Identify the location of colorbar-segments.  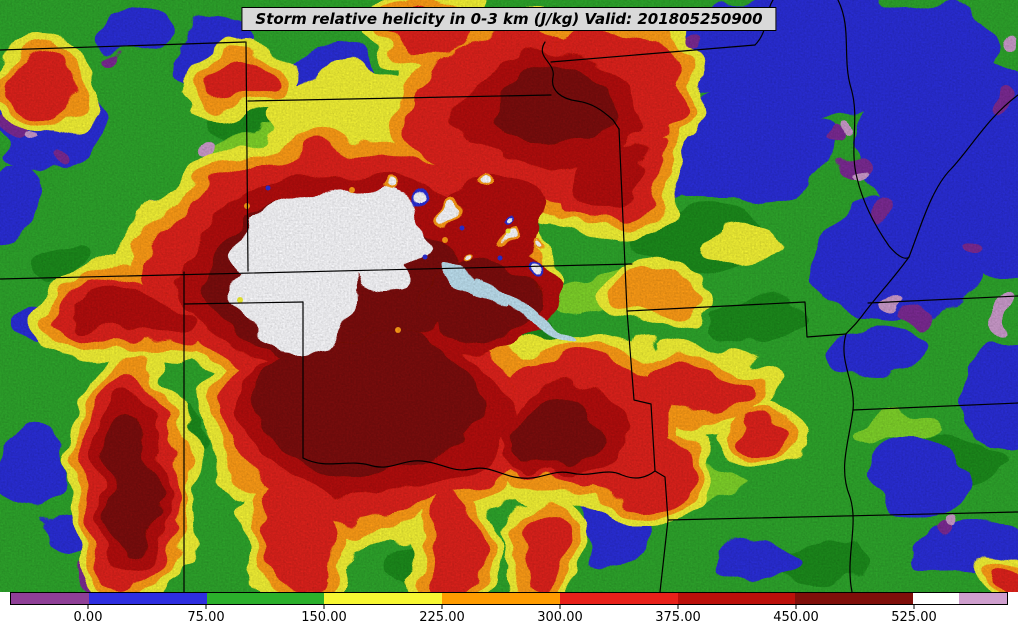
(509, 598).